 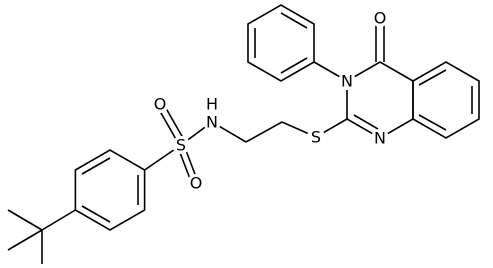 What do you see at coordinates (380, 100) in the screenshot?
I see `pyrimidinone-ring` at bounding box center [380, 100].